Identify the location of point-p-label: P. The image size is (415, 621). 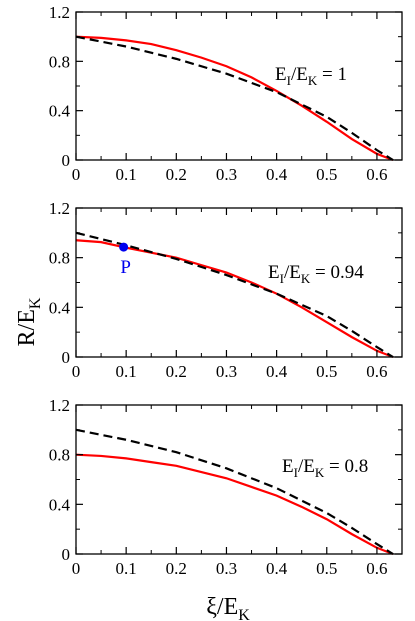
(125, 267).